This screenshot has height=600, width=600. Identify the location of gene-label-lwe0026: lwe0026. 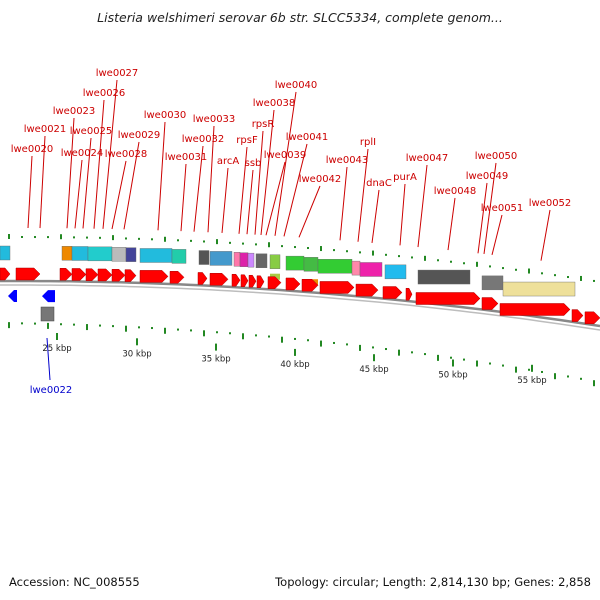
(104, 93).